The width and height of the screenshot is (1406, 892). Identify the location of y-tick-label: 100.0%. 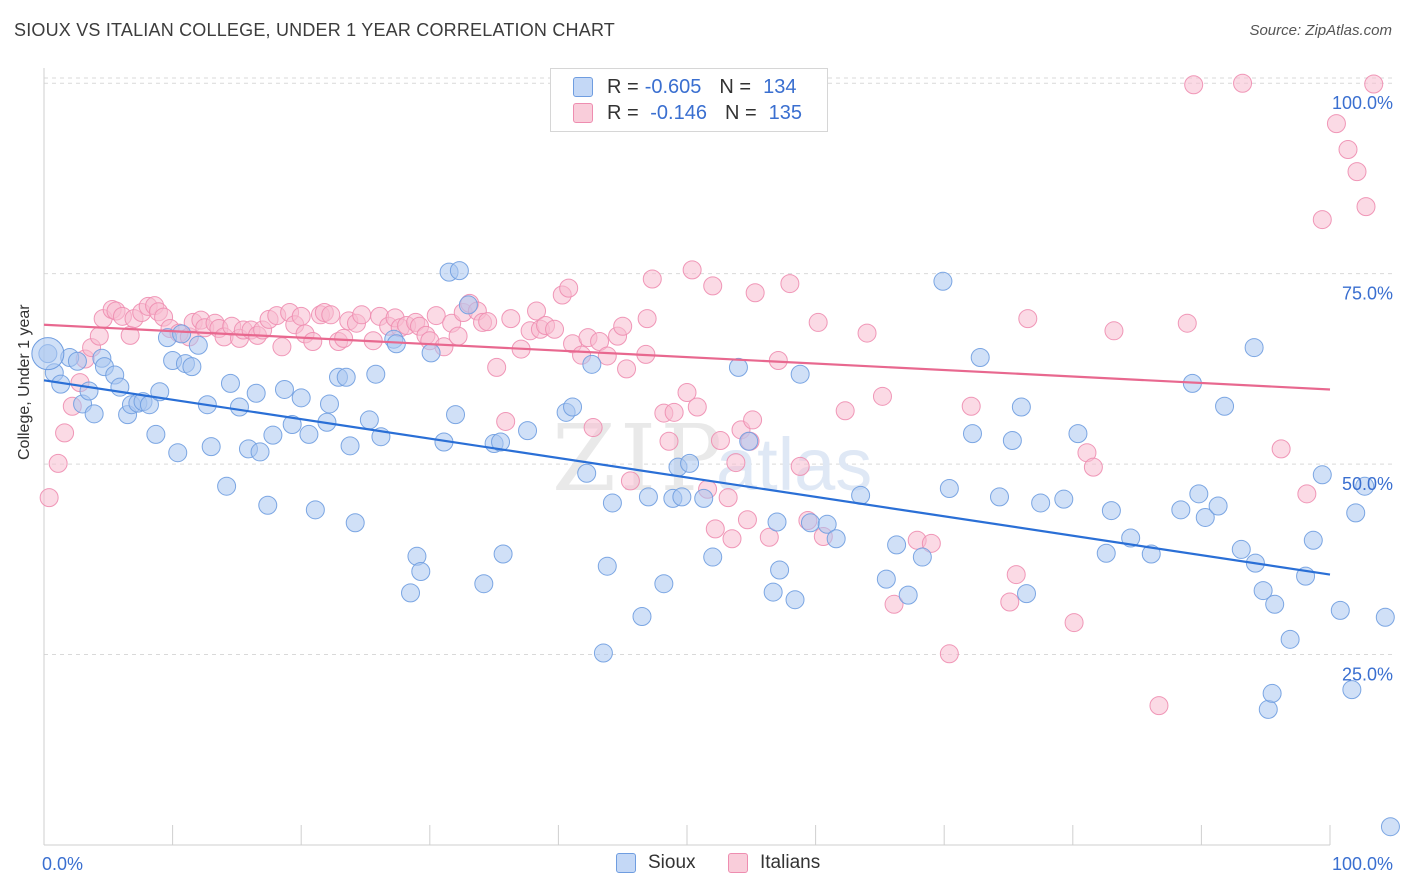
(1362, 103).